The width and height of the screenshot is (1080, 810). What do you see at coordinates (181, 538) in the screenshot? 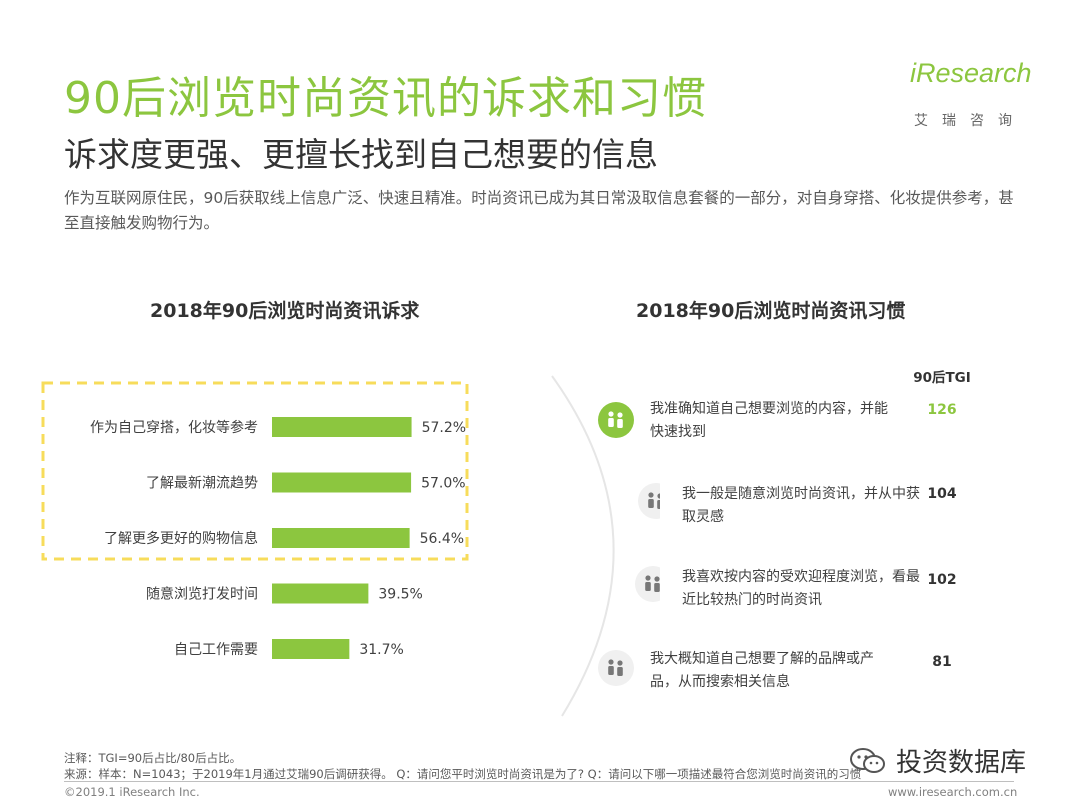
I see `category-label: 了解更多更好的购物信息` at bounding box center [181, 538].